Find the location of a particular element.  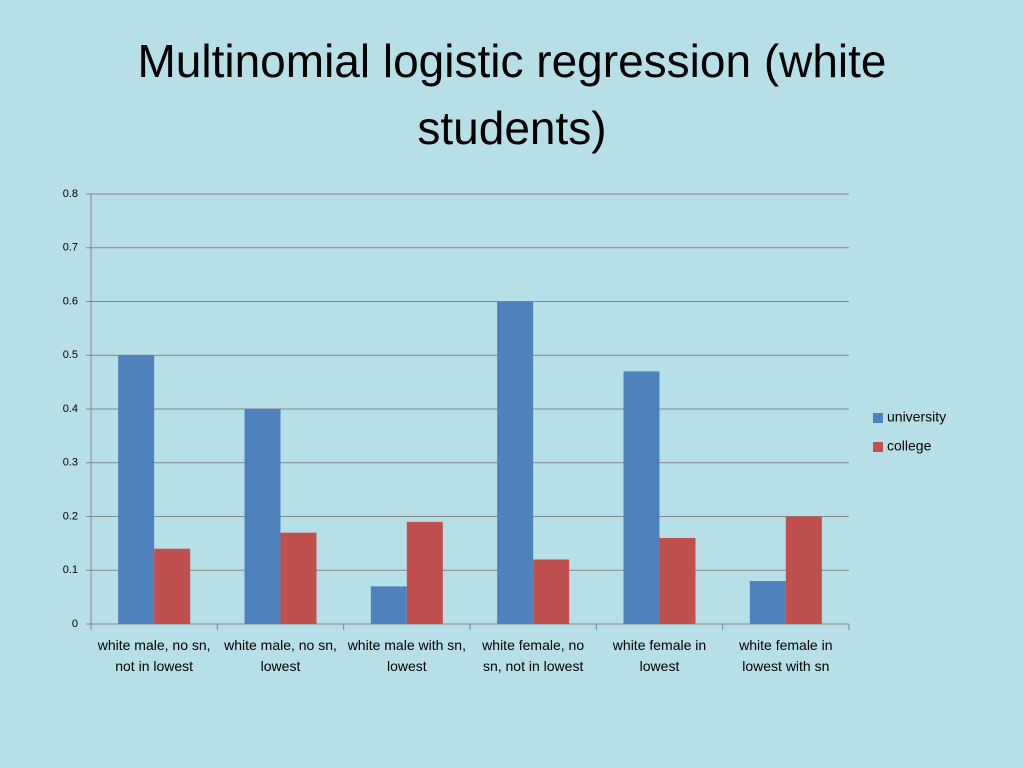

y-tick-label: 0.5 is located at coordinates (70, 355).